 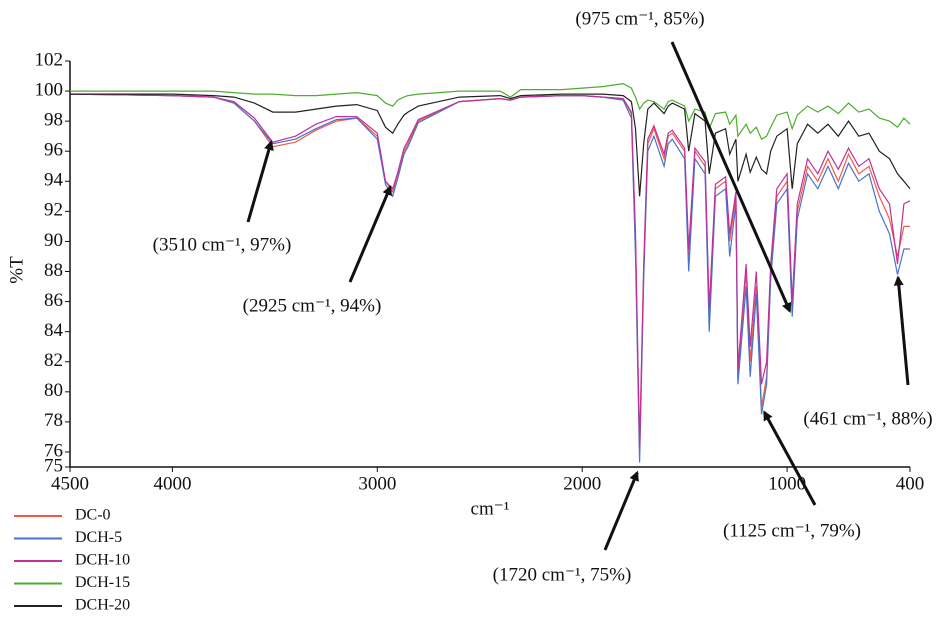 What do you see at coordinates (54, 330) in the screenshot?
I see `y-tick-label: 84` at bounding box center [54, 330].